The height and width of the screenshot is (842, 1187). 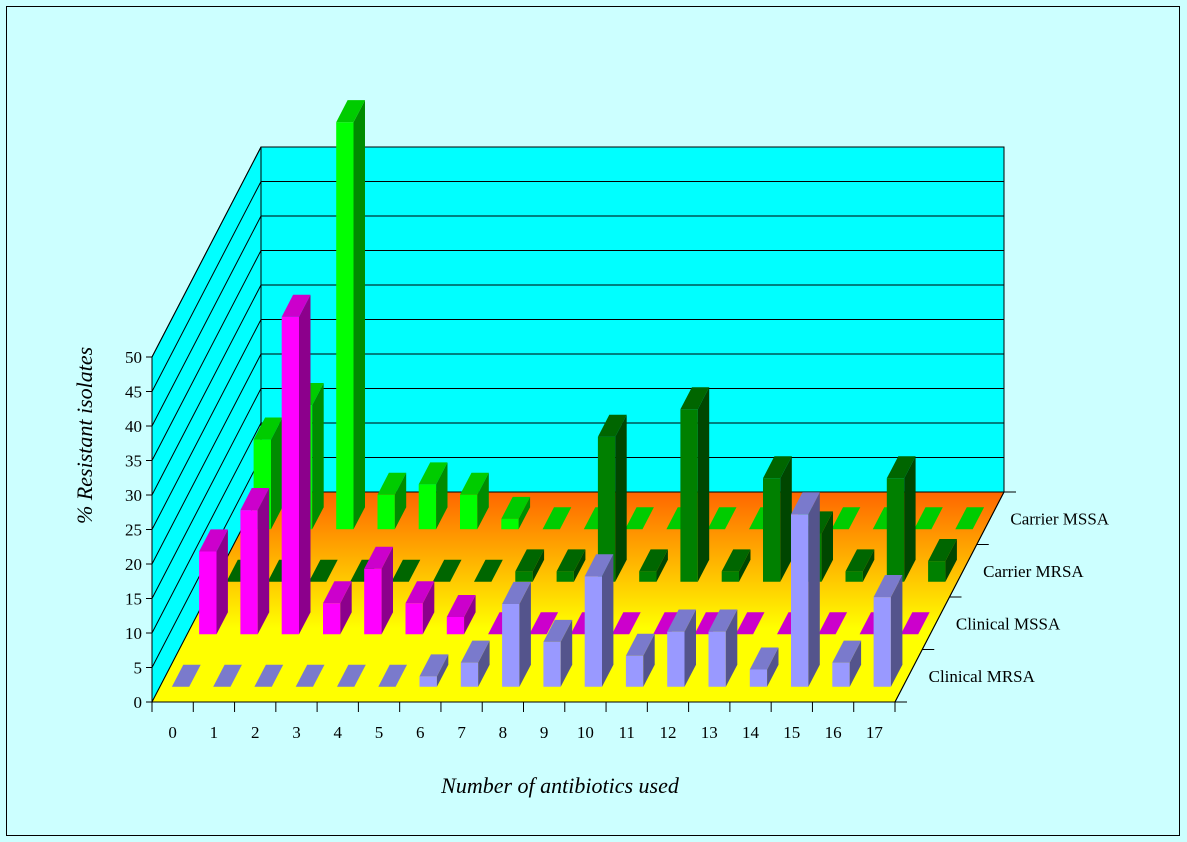 What do you see at coordinates (296, 732) in the screenshot?
I see `x-tick-label: 3` at bounding box center [296, 732].